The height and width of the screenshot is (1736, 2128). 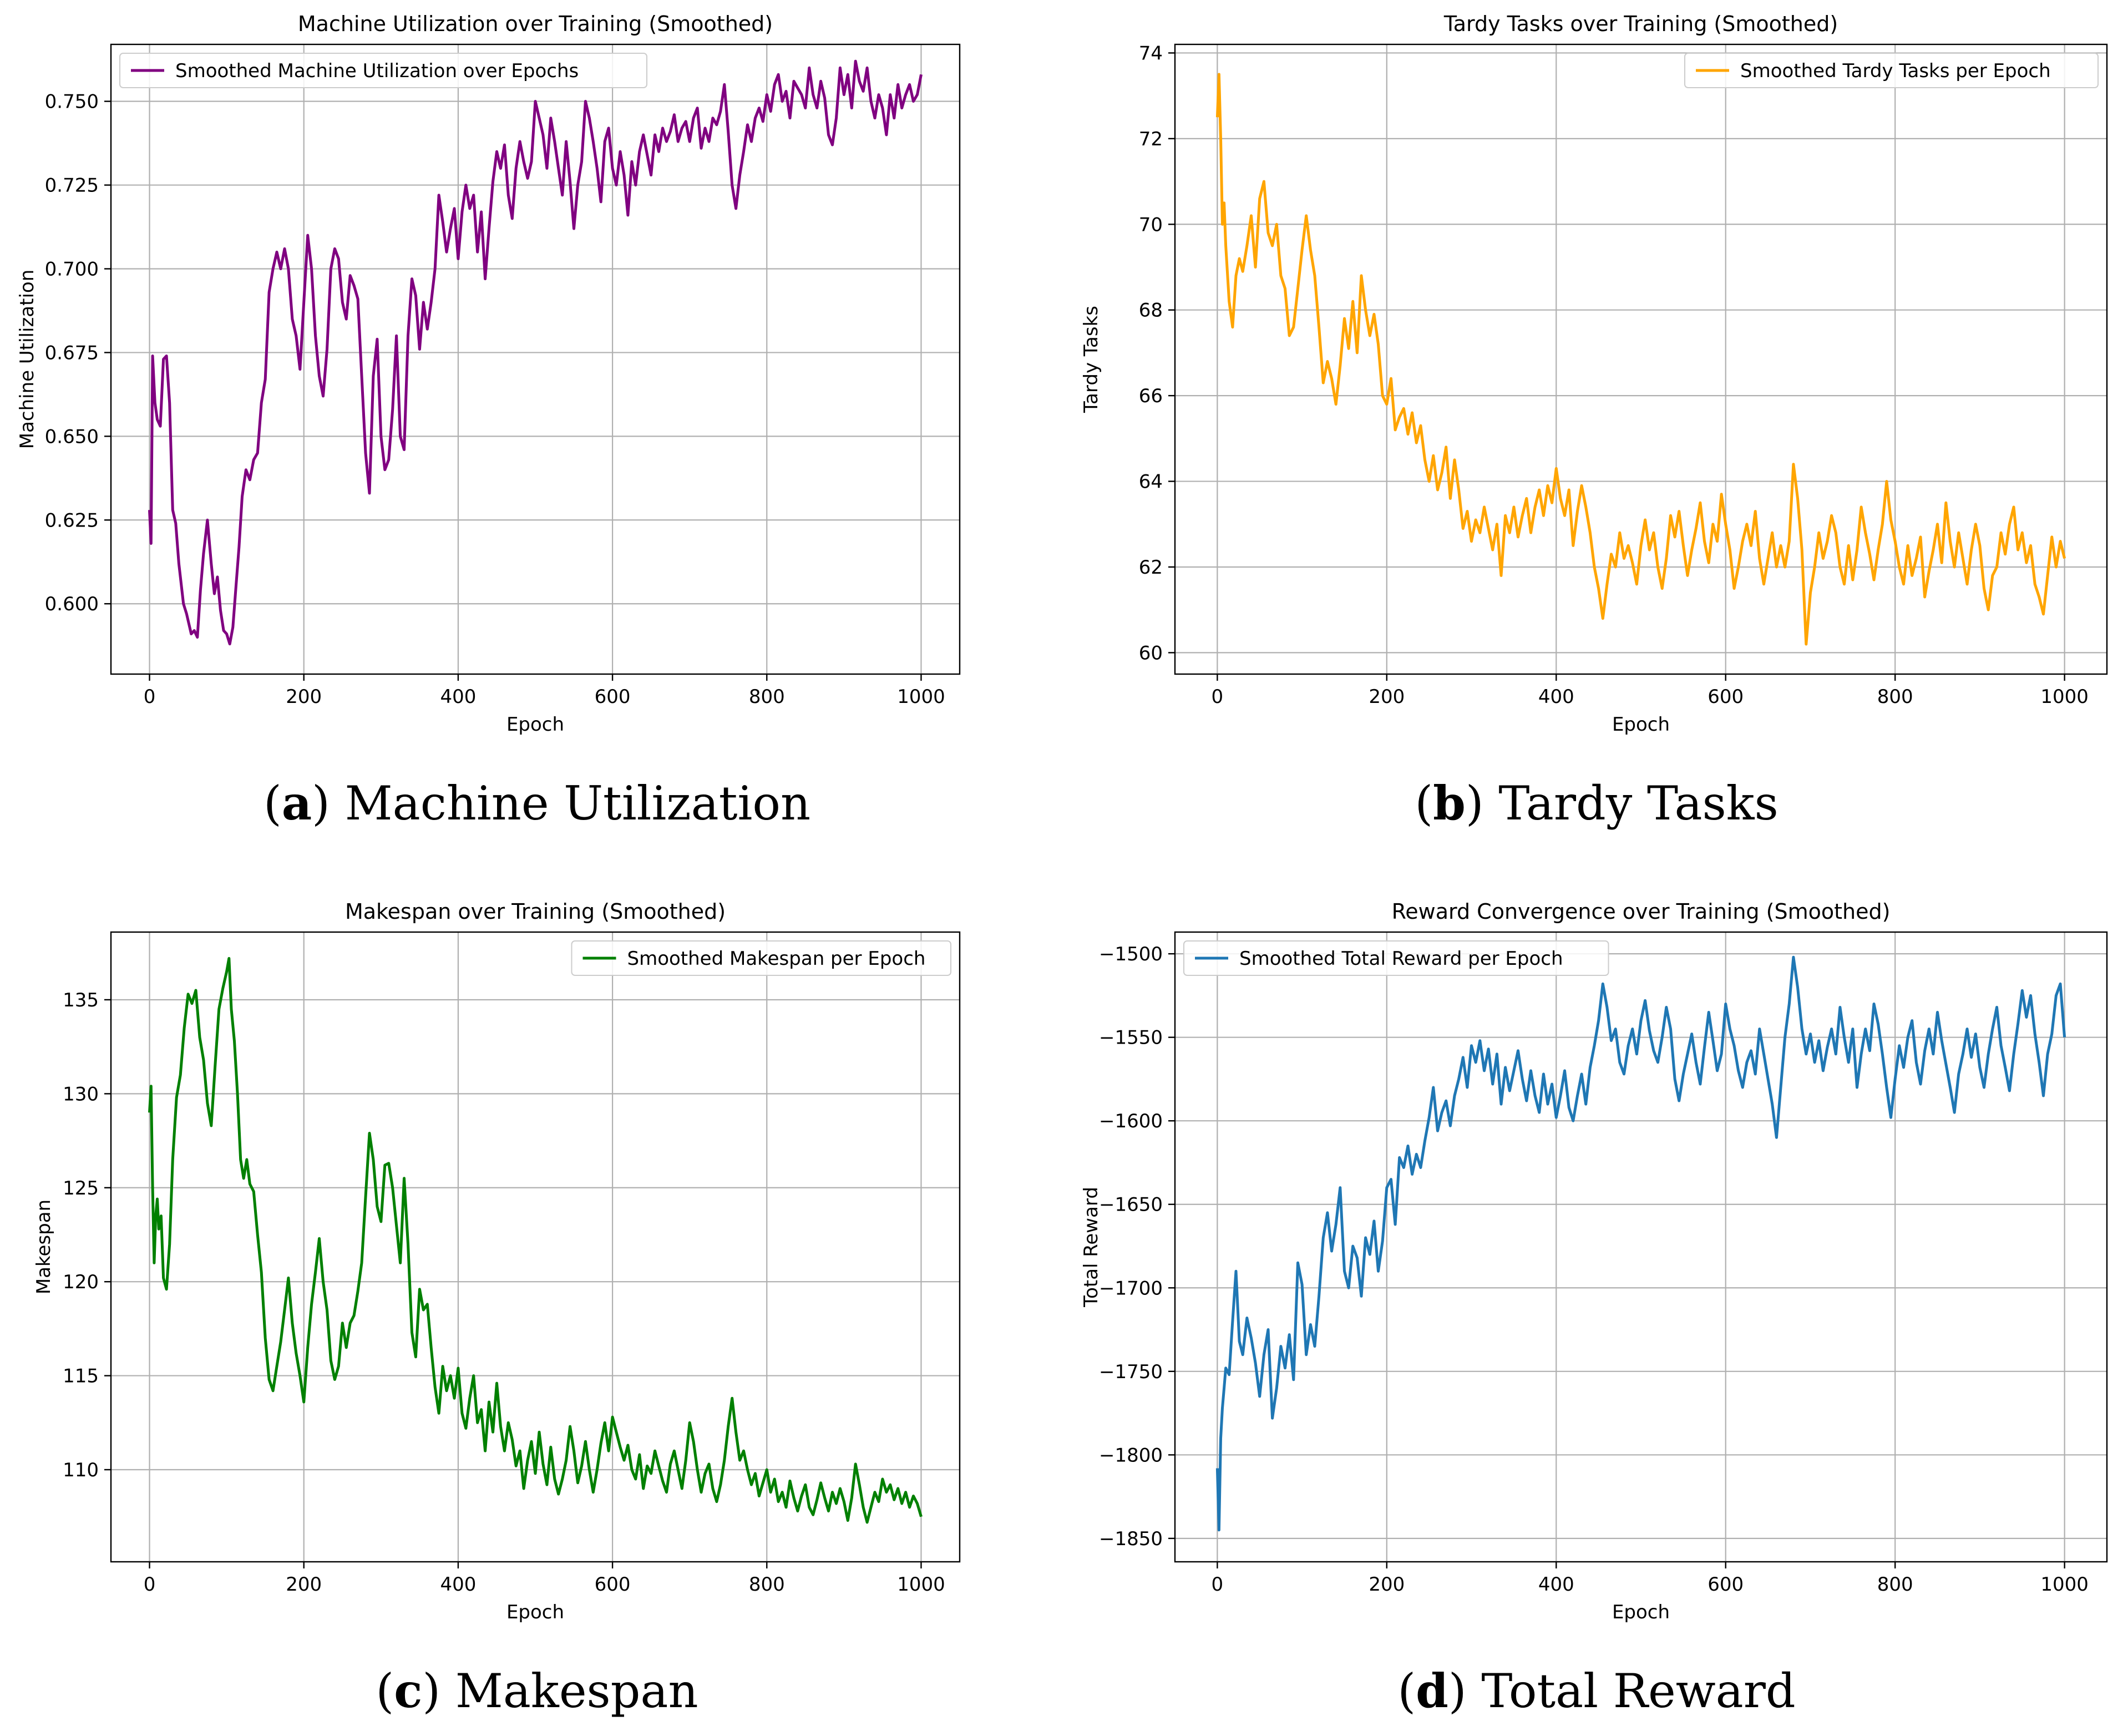 What do you see at coordinates (1131, 1372) in the screenshot?
I see `y-tick-label: −1750` at bounding box center [1131, 1372].